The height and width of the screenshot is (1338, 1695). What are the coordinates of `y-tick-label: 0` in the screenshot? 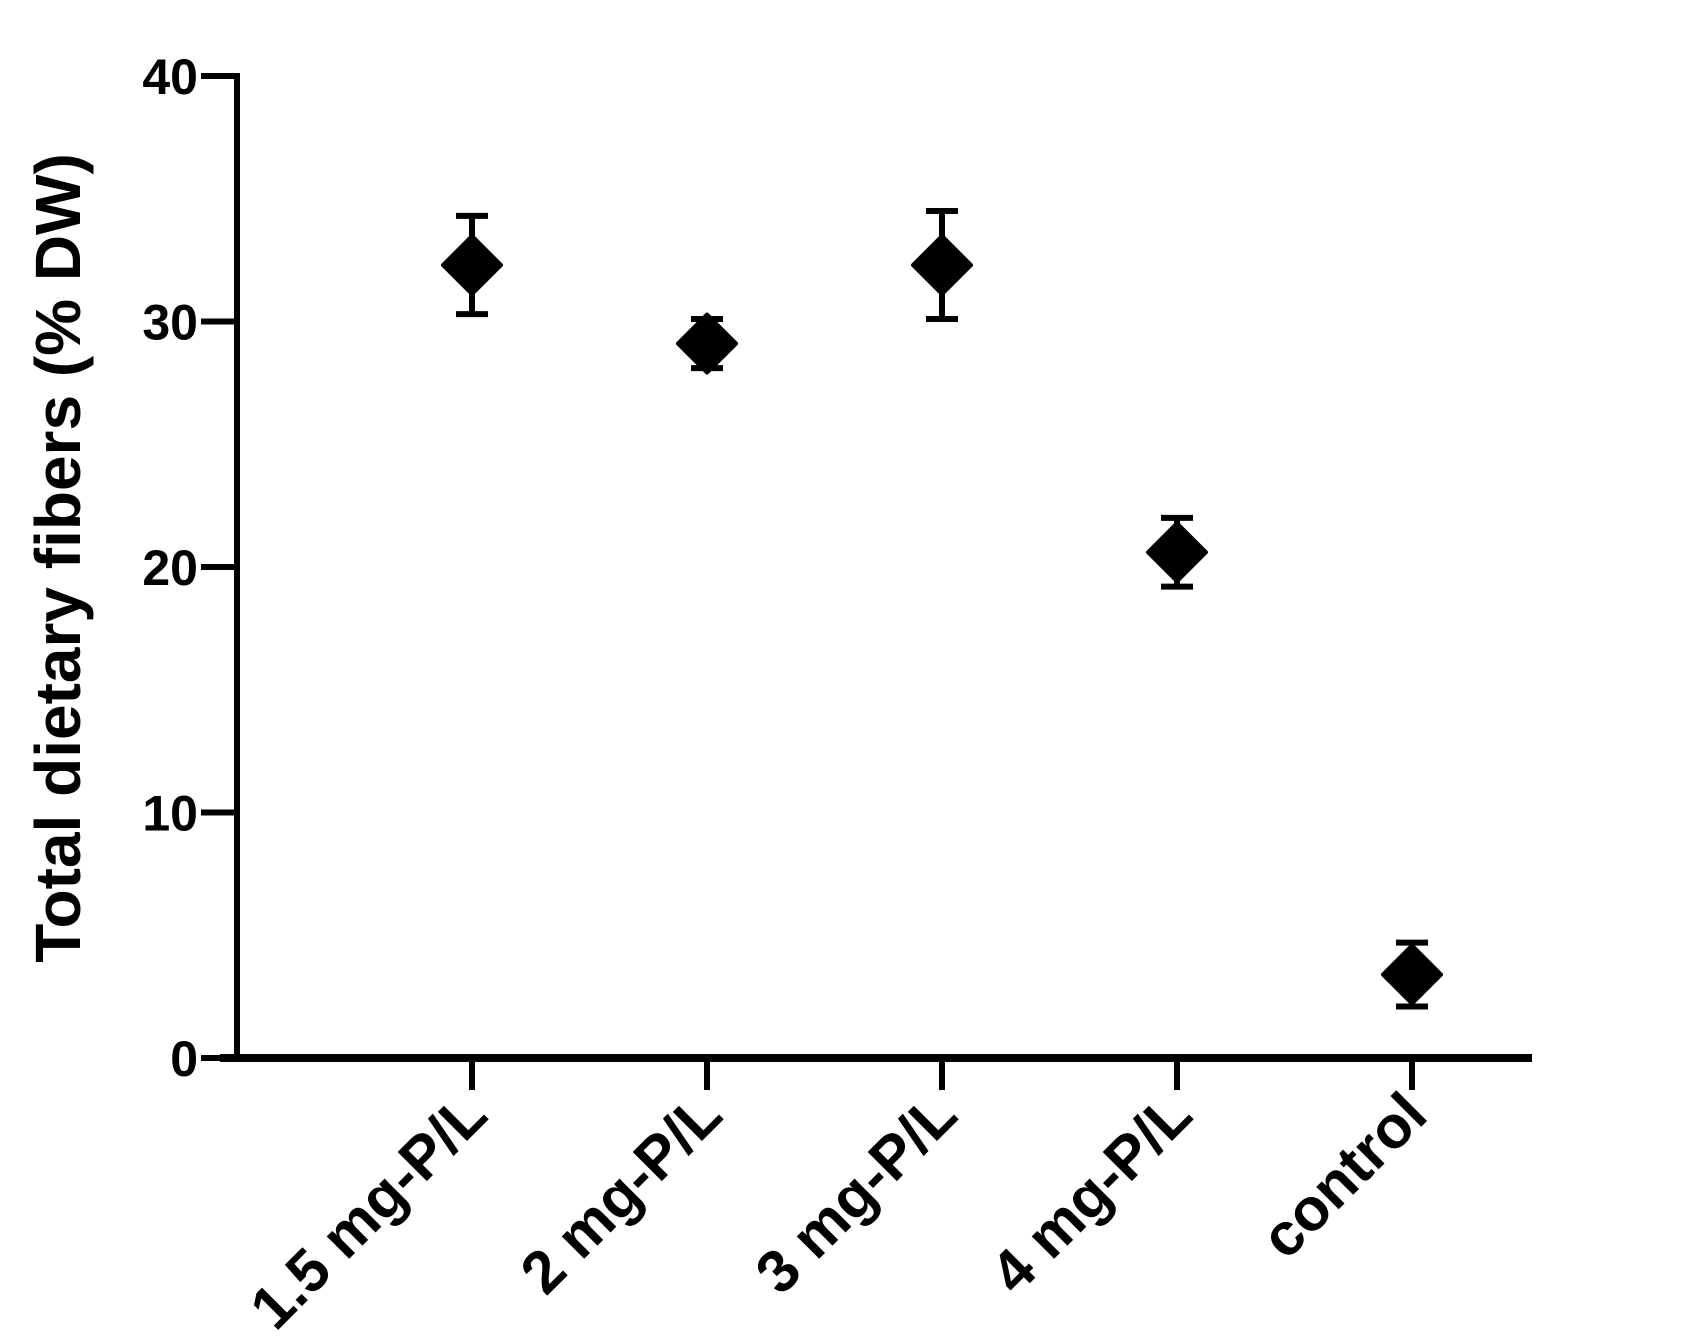 It's located at (184, 1059).